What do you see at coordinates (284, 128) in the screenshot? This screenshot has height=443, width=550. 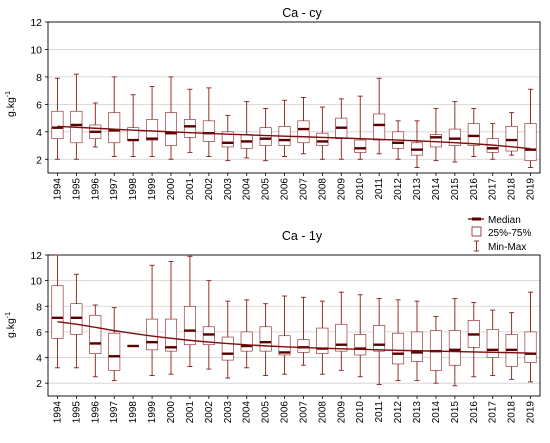 I see `box-2006` at bounding box center [284, 128].